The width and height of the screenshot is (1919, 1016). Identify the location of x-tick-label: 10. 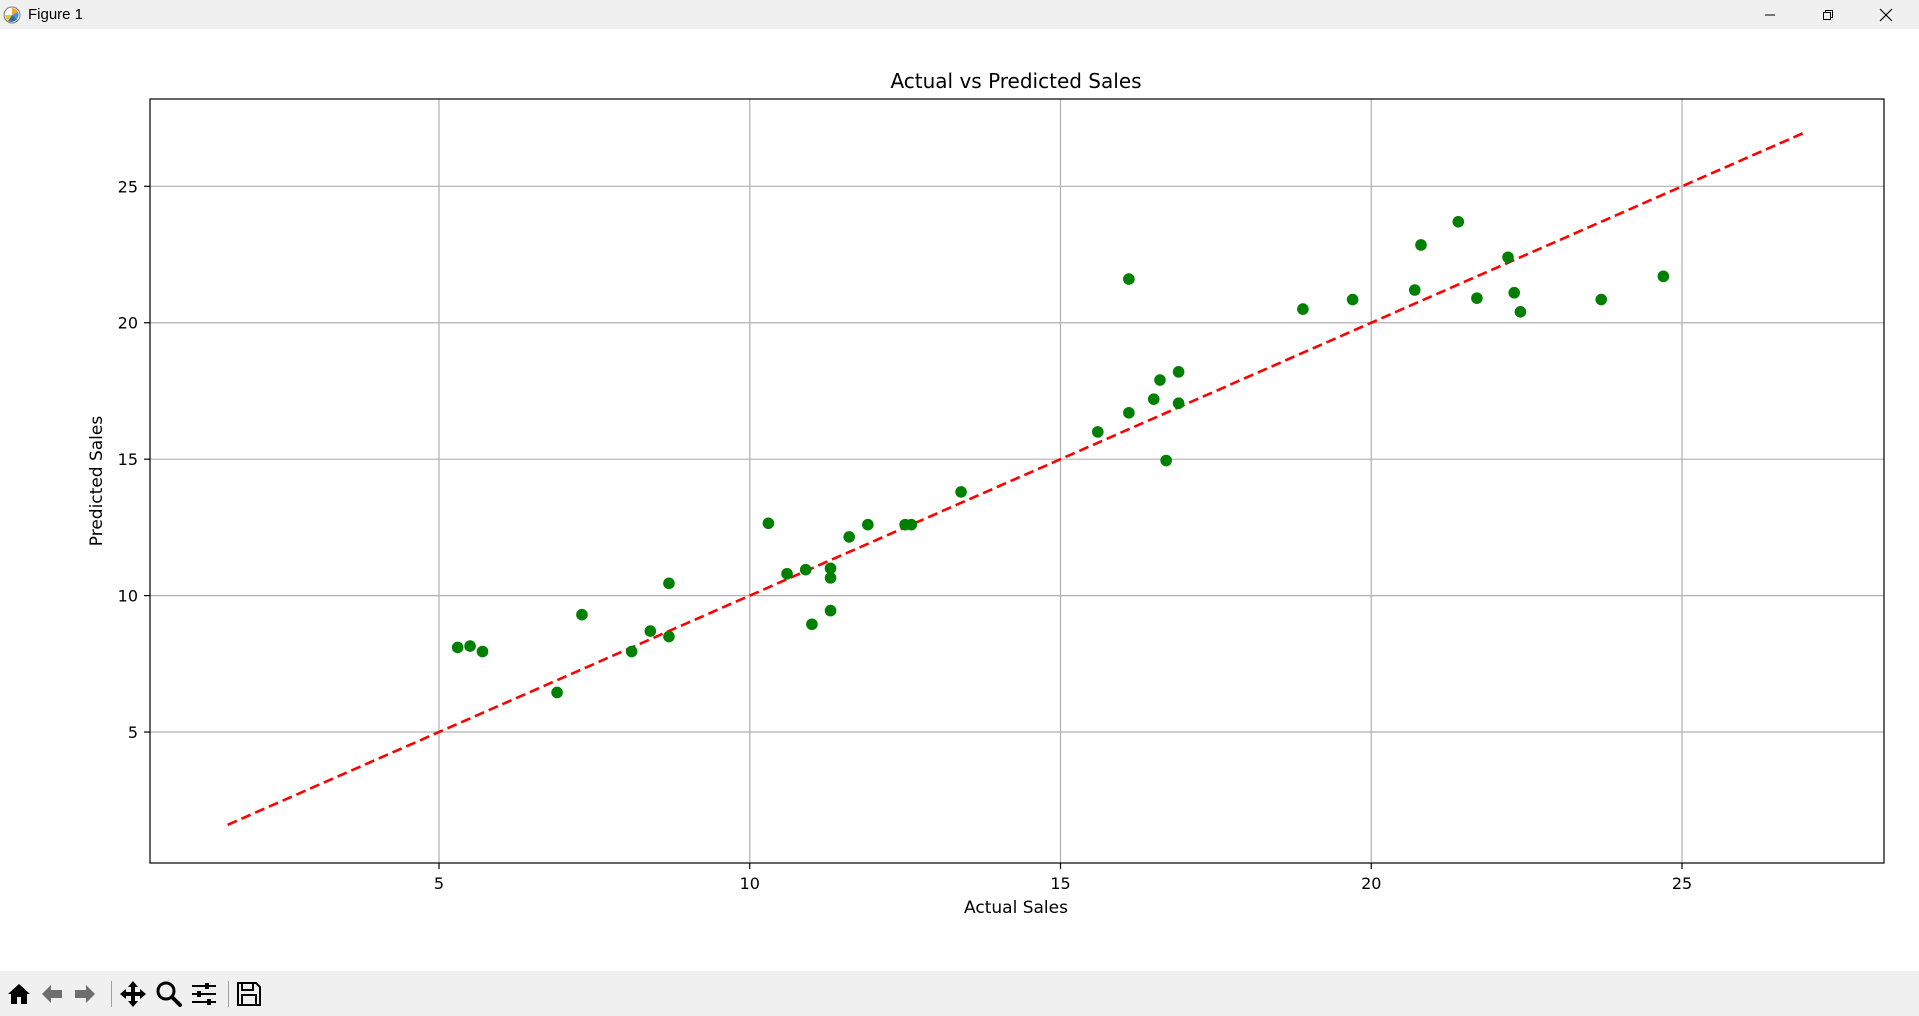
(750, 883).